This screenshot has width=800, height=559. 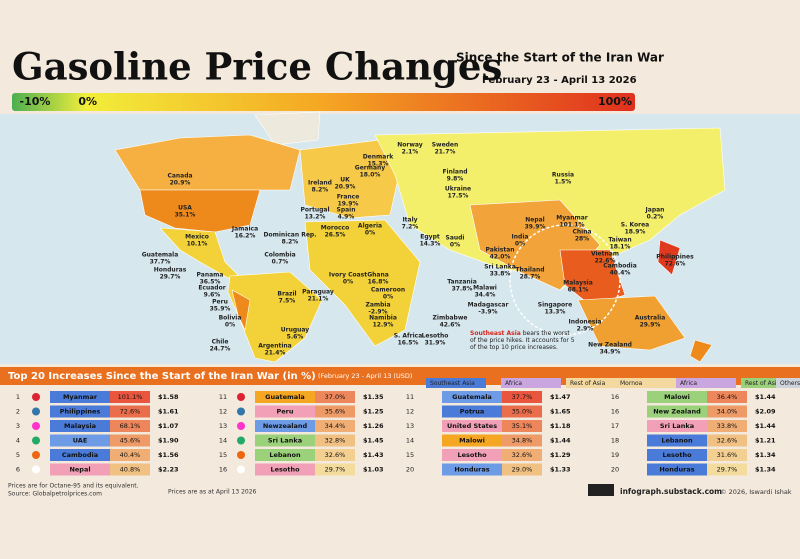 I want to click on country: Lesotho, so click(x=472, y=455).